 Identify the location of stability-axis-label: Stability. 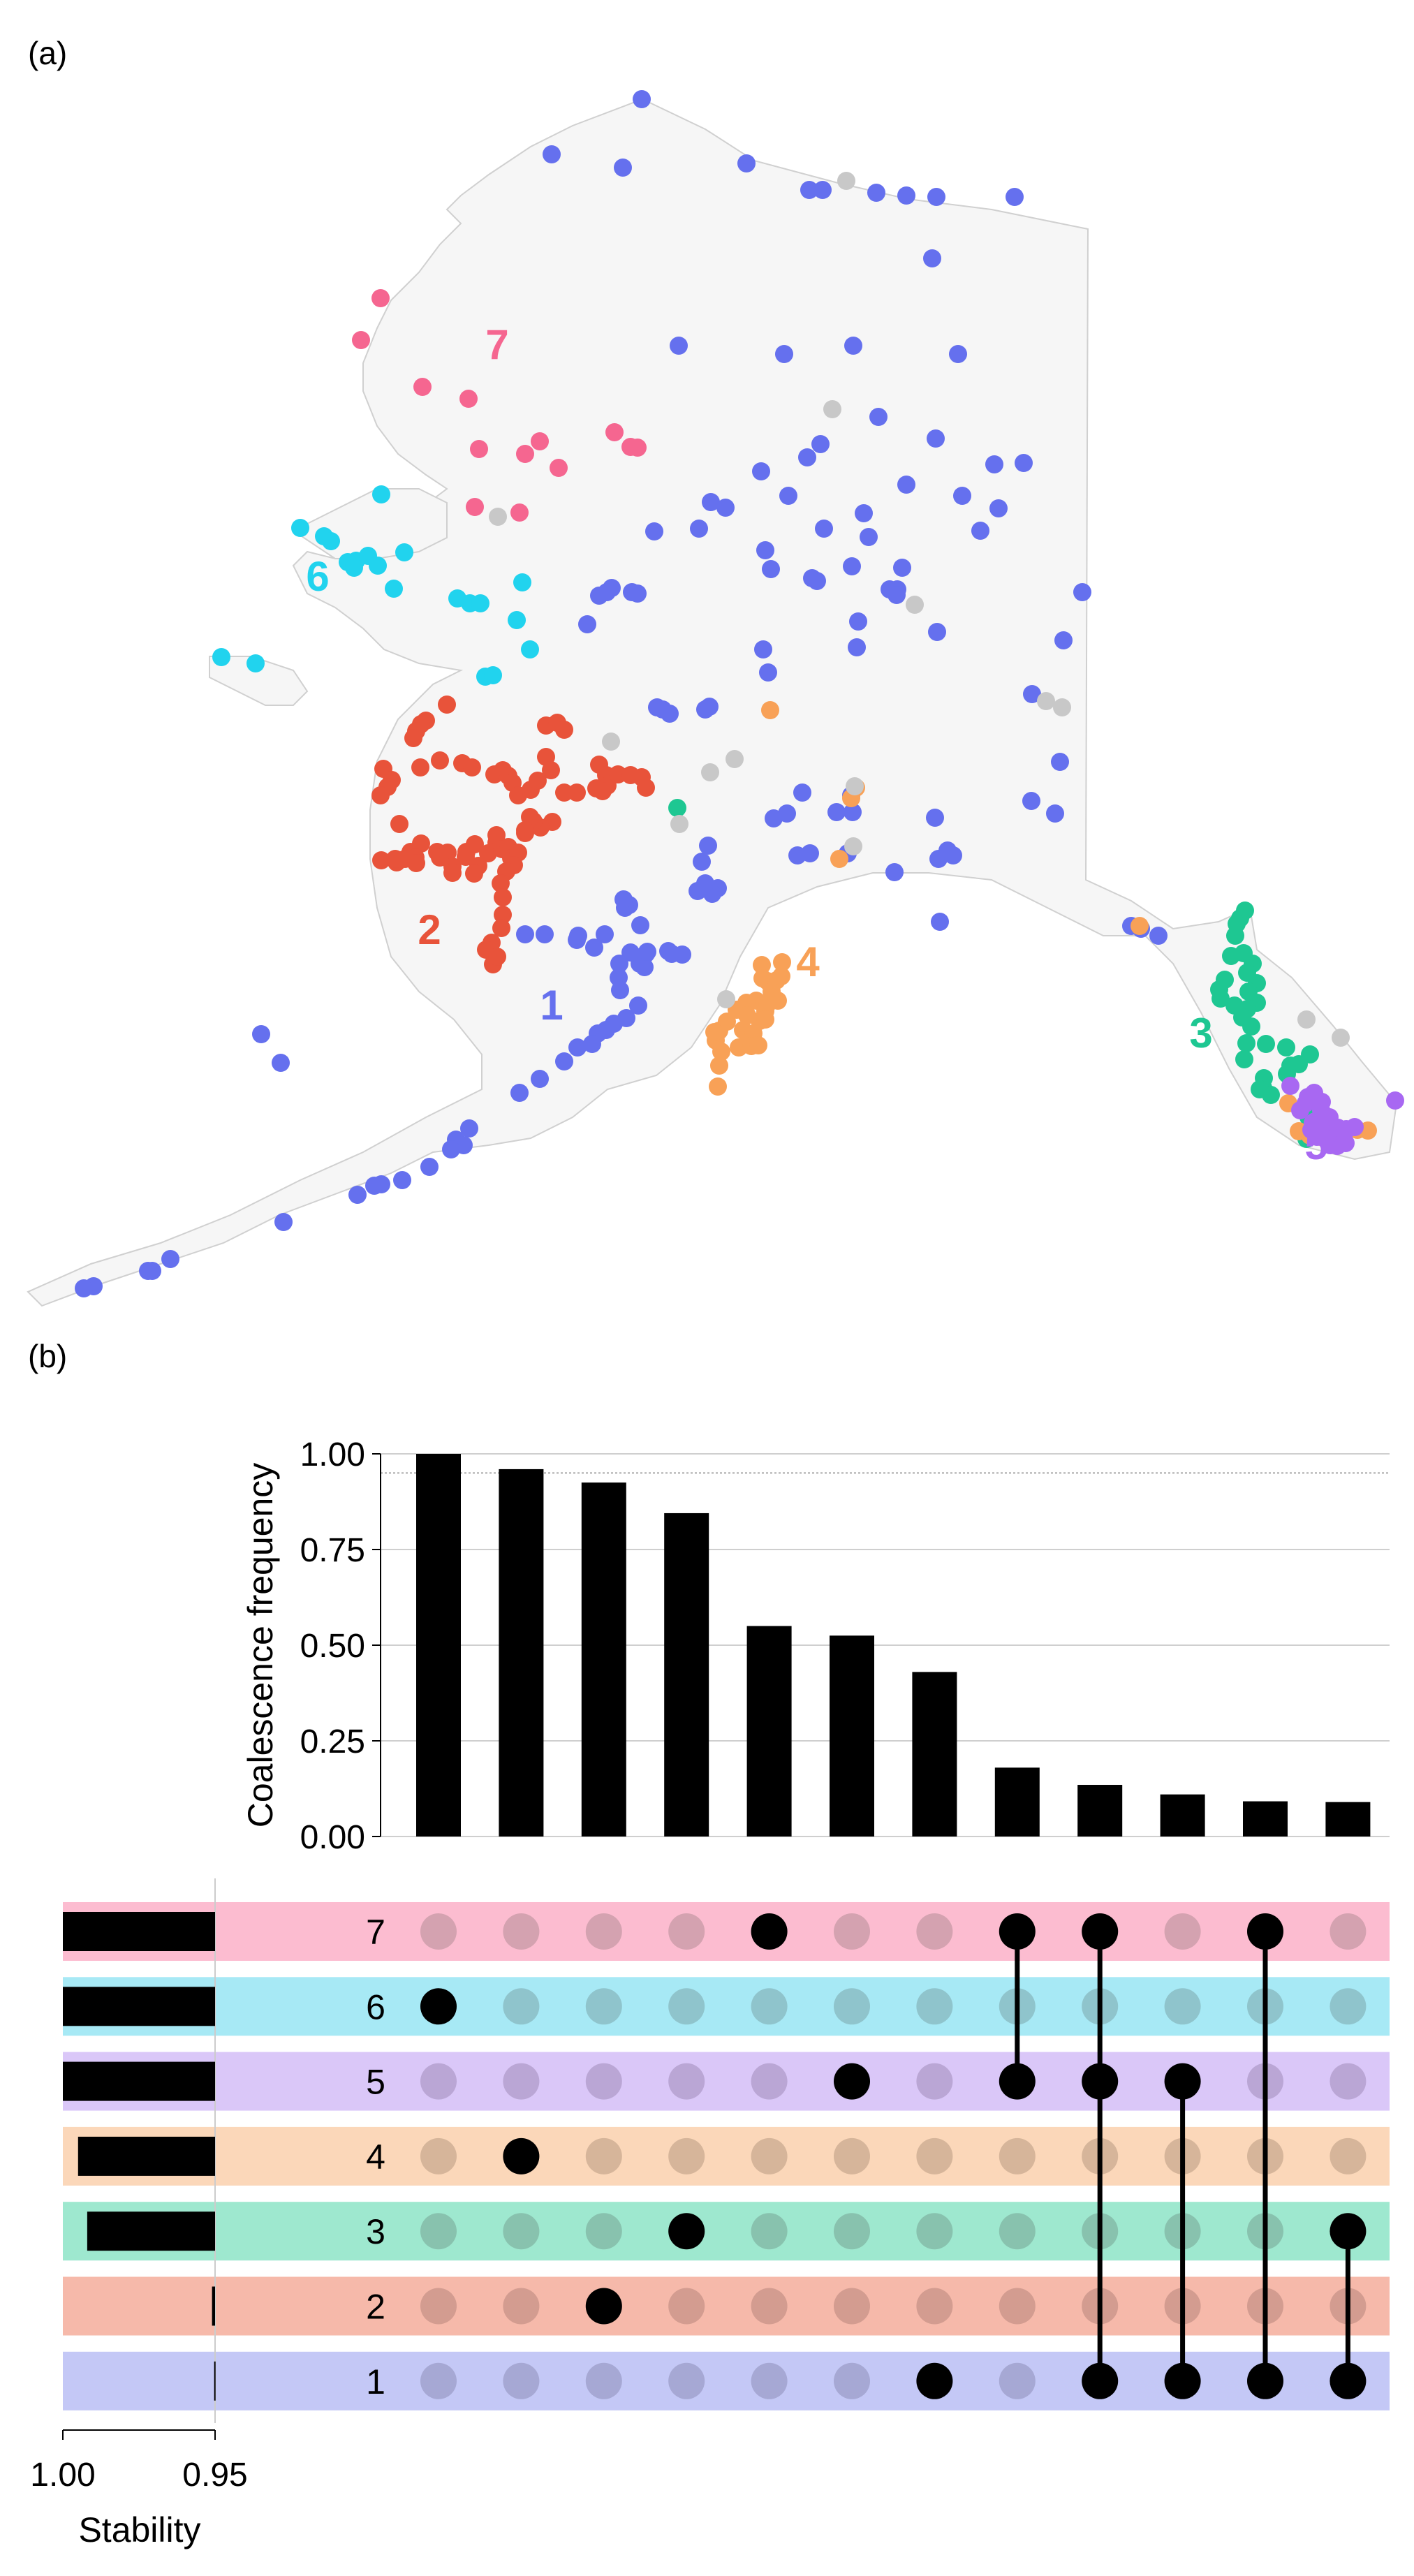
(139, 2529).